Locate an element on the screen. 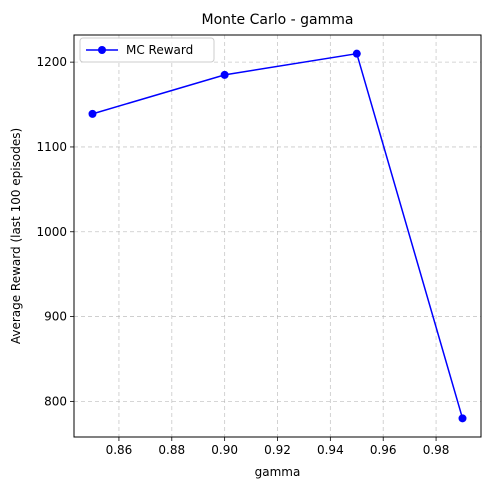 The height and width of the screenshot is (490, 490). x-tick-label: 0.92 is located at coordinates (277, 450).